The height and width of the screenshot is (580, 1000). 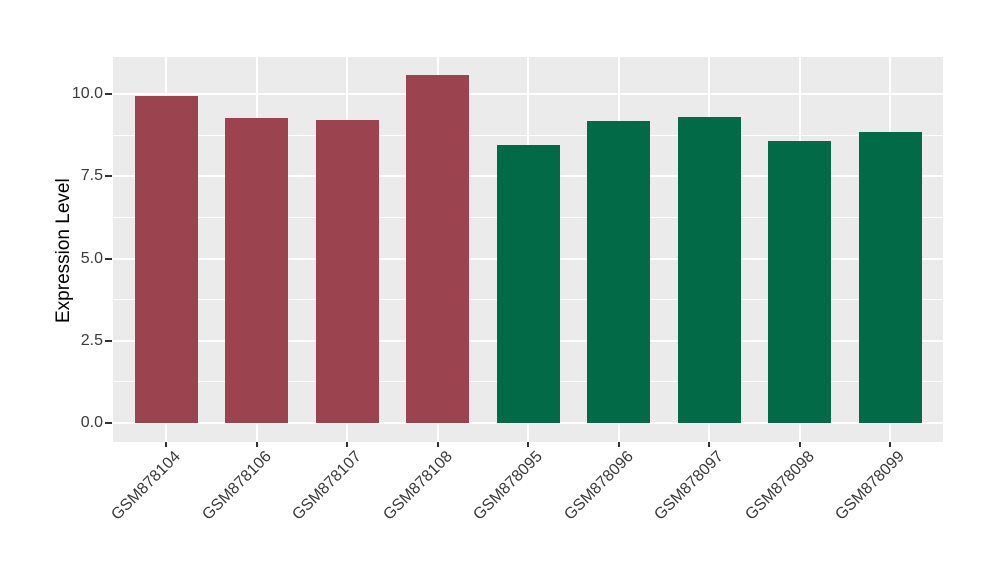 What do you see at coordinates (91, 422) in the screenshot?
I see `y-tick-label: 0.0` at bounding box center [91, 422].